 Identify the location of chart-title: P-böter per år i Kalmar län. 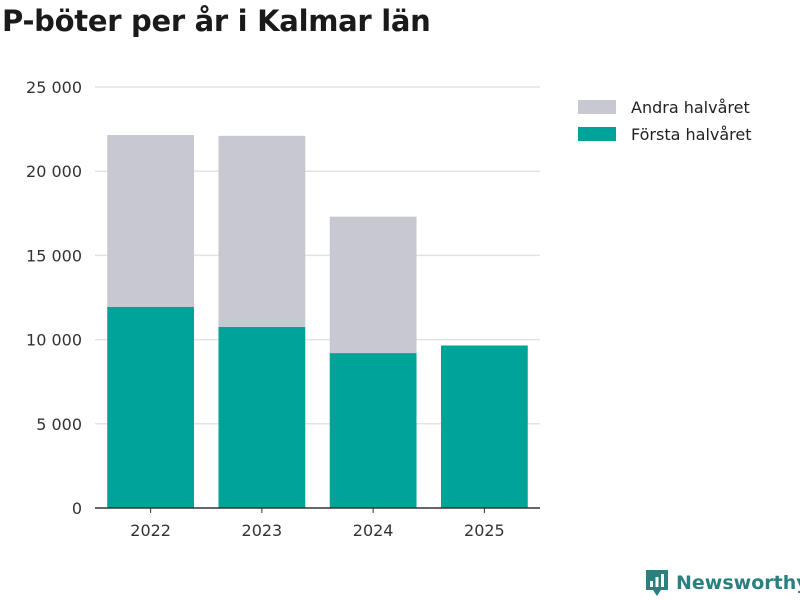
(216, 21).